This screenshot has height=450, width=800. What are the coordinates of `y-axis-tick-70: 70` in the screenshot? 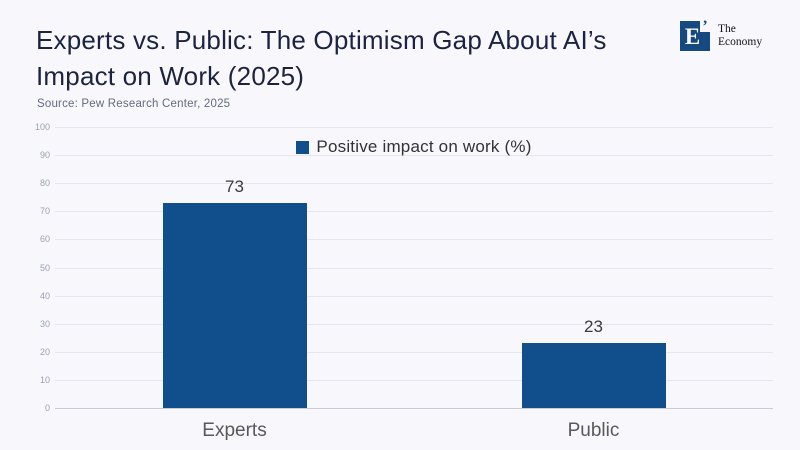 It's located at (44, 211).